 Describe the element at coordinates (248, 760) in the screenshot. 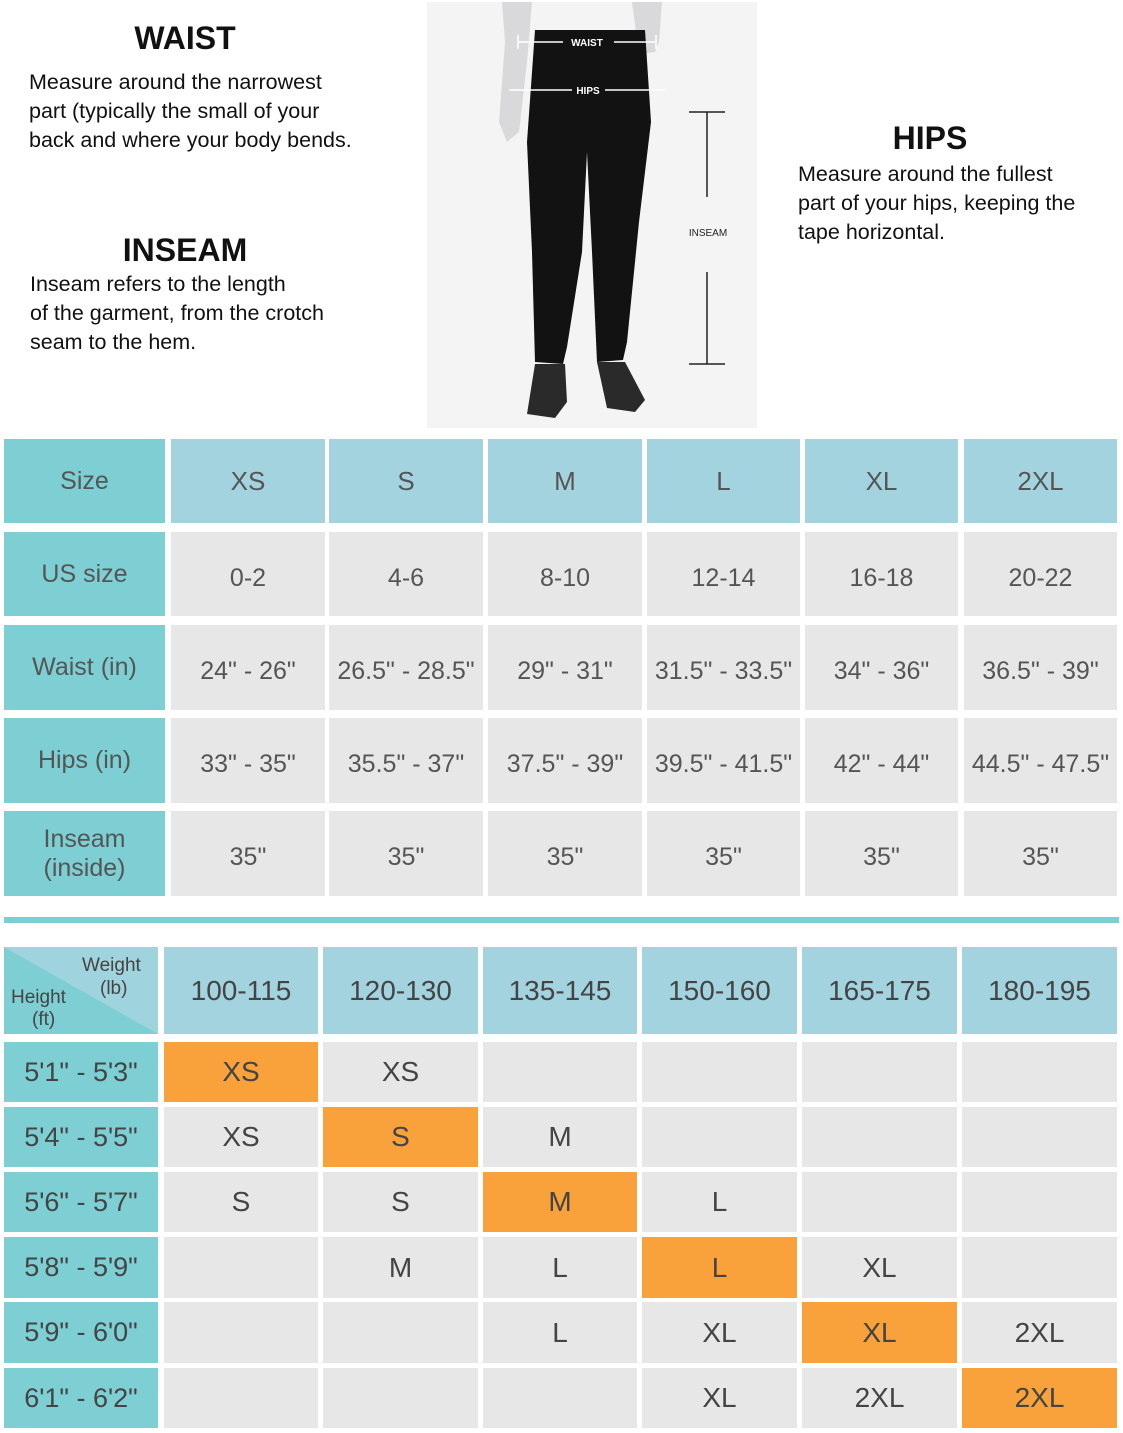

I see `table-cell: 33" - 35"` at that location.